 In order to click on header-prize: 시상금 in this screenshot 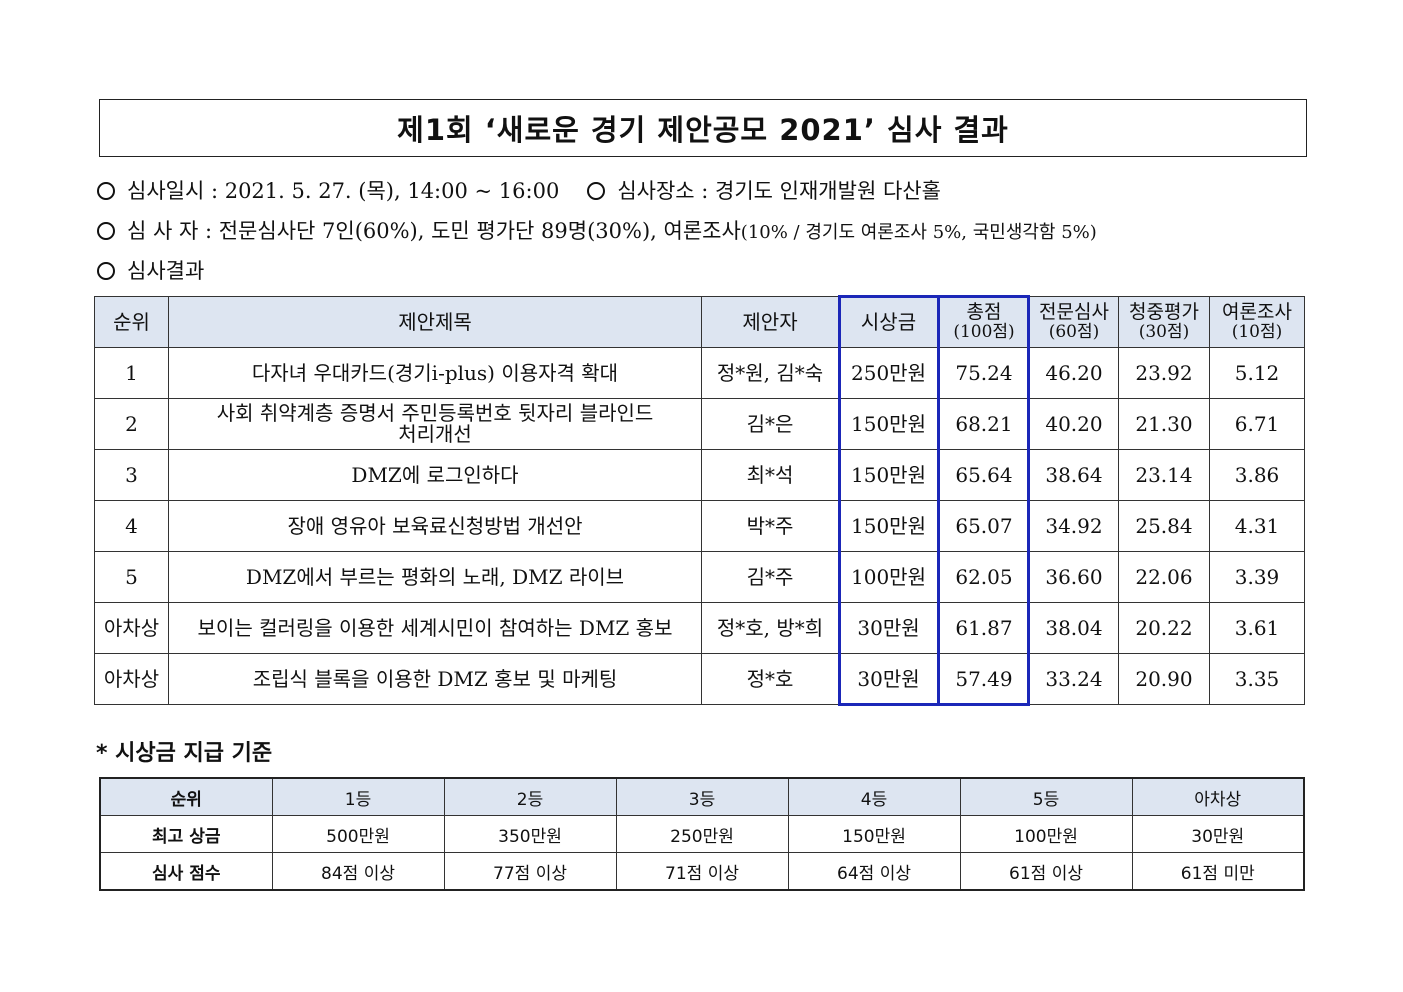, I will do `click(888, 322)`.